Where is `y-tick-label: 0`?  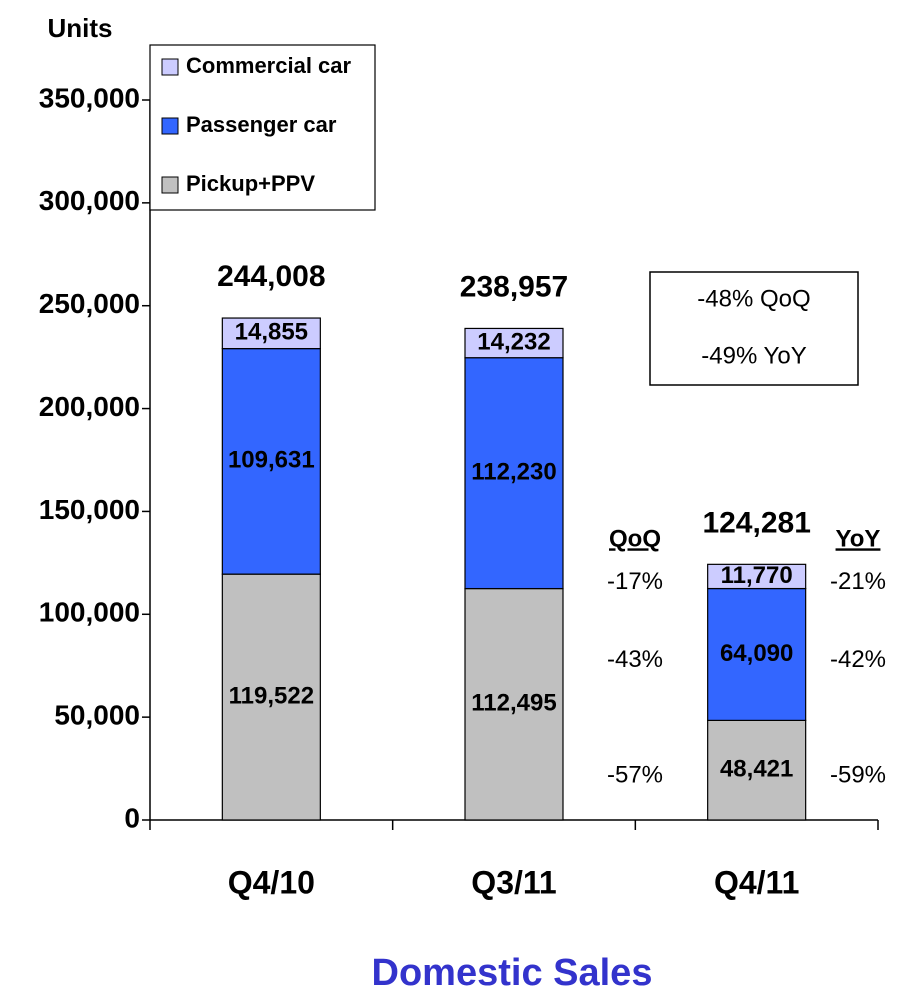
y-tick-label: 0 is located at coordinates (132, 817).